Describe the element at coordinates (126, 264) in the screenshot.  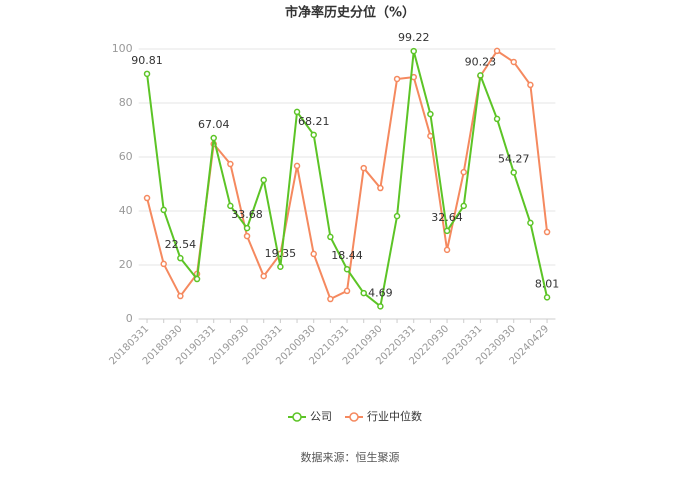
I see `y-tick-label: 20` at that location.